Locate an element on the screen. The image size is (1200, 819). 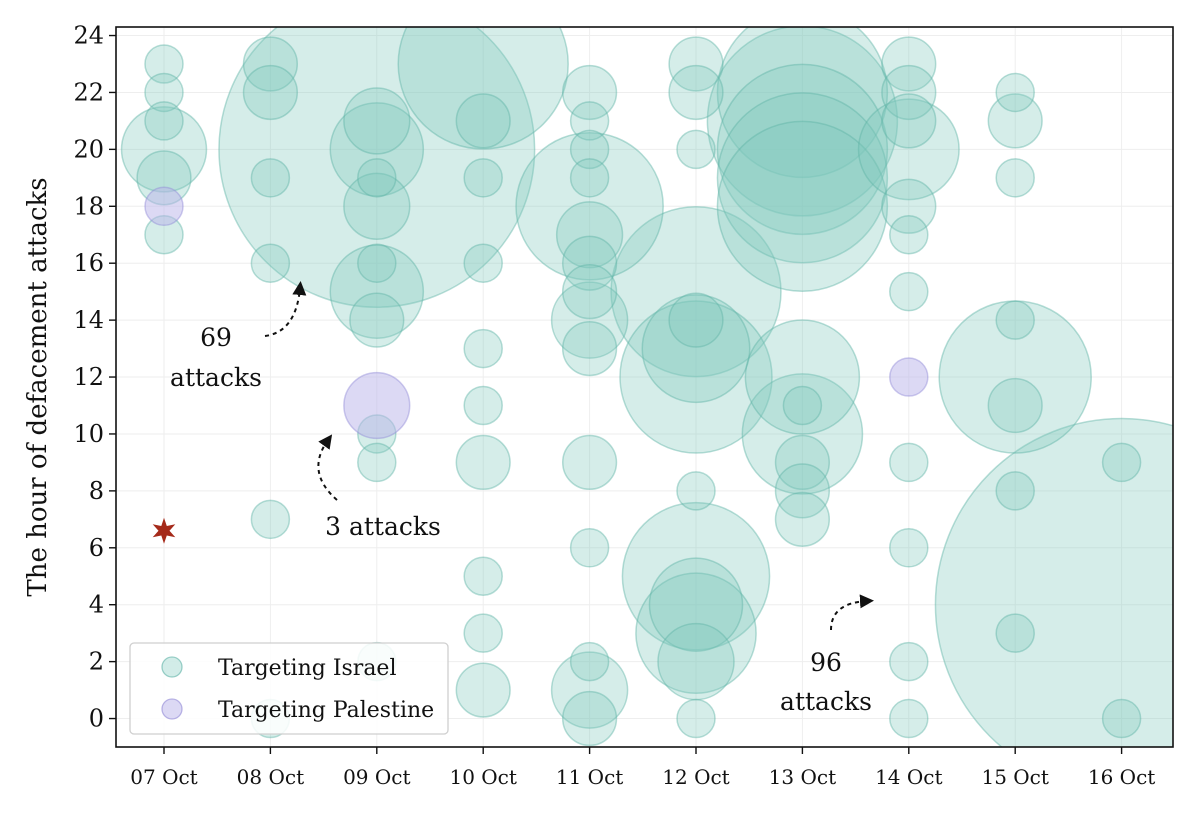
annotation-3-text: 3 attacks is located at coordinates (383, 526).